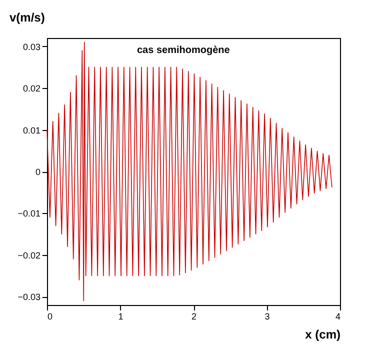 Image resolution: width=389 pixels, height=346 pixels. I want to click on x-tick-label: 1, so click(121, 317).